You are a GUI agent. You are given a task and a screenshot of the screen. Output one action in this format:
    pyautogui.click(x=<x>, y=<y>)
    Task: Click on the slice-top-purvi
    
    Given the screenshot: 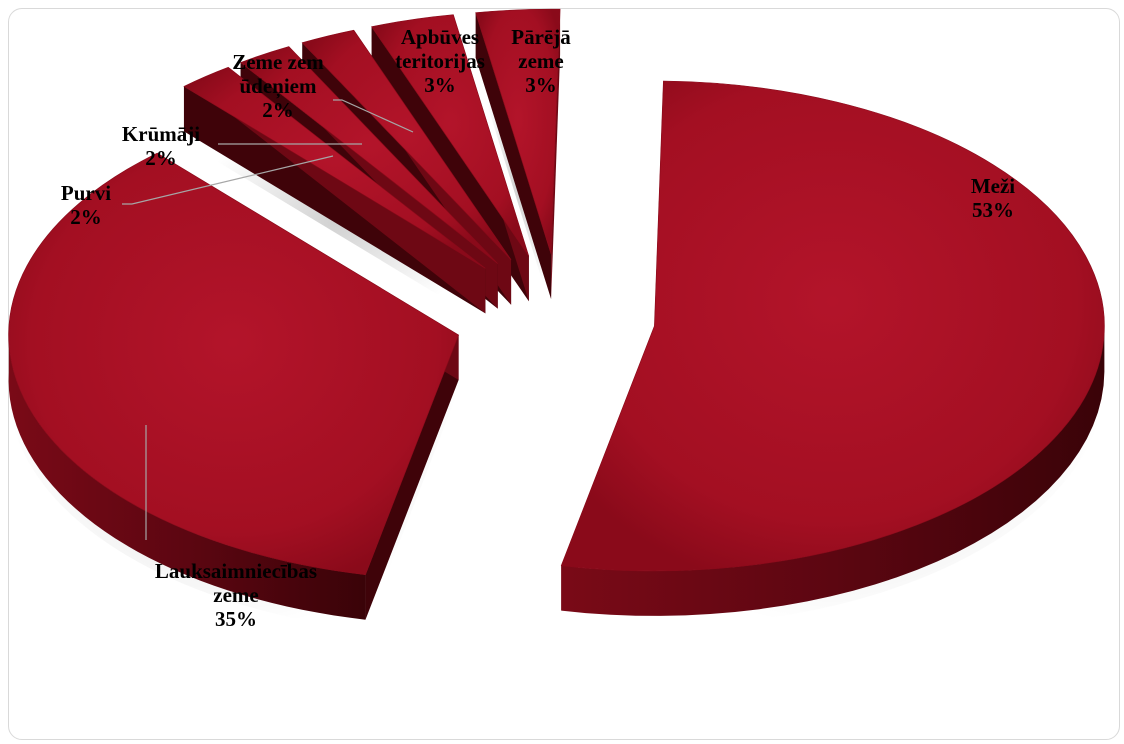 What is the action you would take?
    pyautogui.click(x=334, y=167)
    